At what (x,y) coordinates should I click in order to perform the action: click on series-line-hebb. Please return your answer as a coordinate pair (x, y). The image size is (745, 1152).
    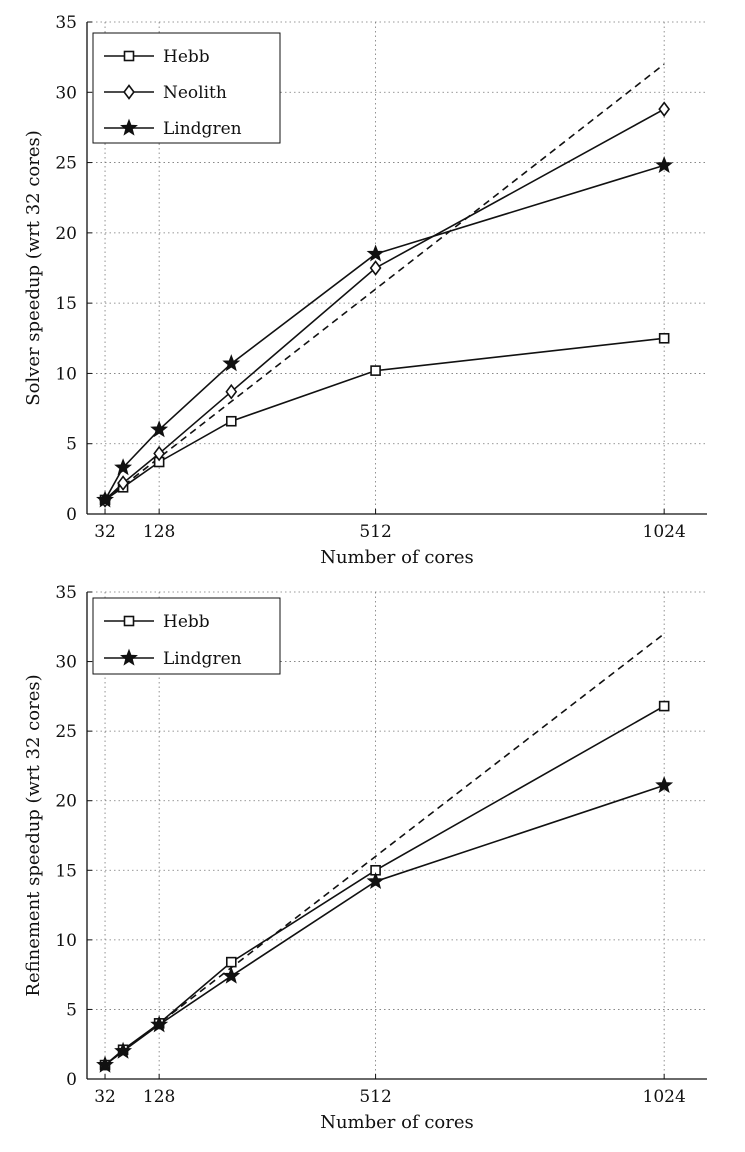
    Looking at the image, I should click on (384, 419).